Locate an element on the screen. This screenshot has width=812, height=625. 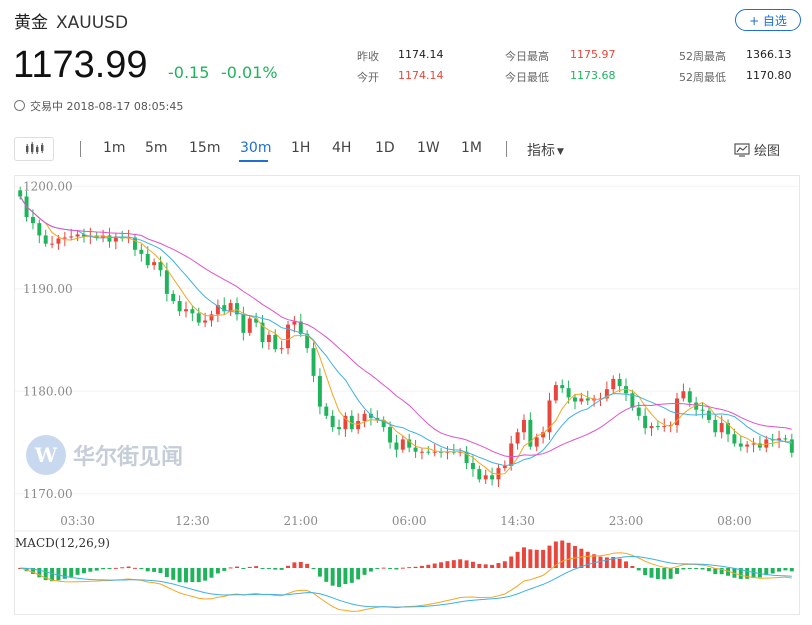
period-1h: 1H is located at coordinates (301, 148).